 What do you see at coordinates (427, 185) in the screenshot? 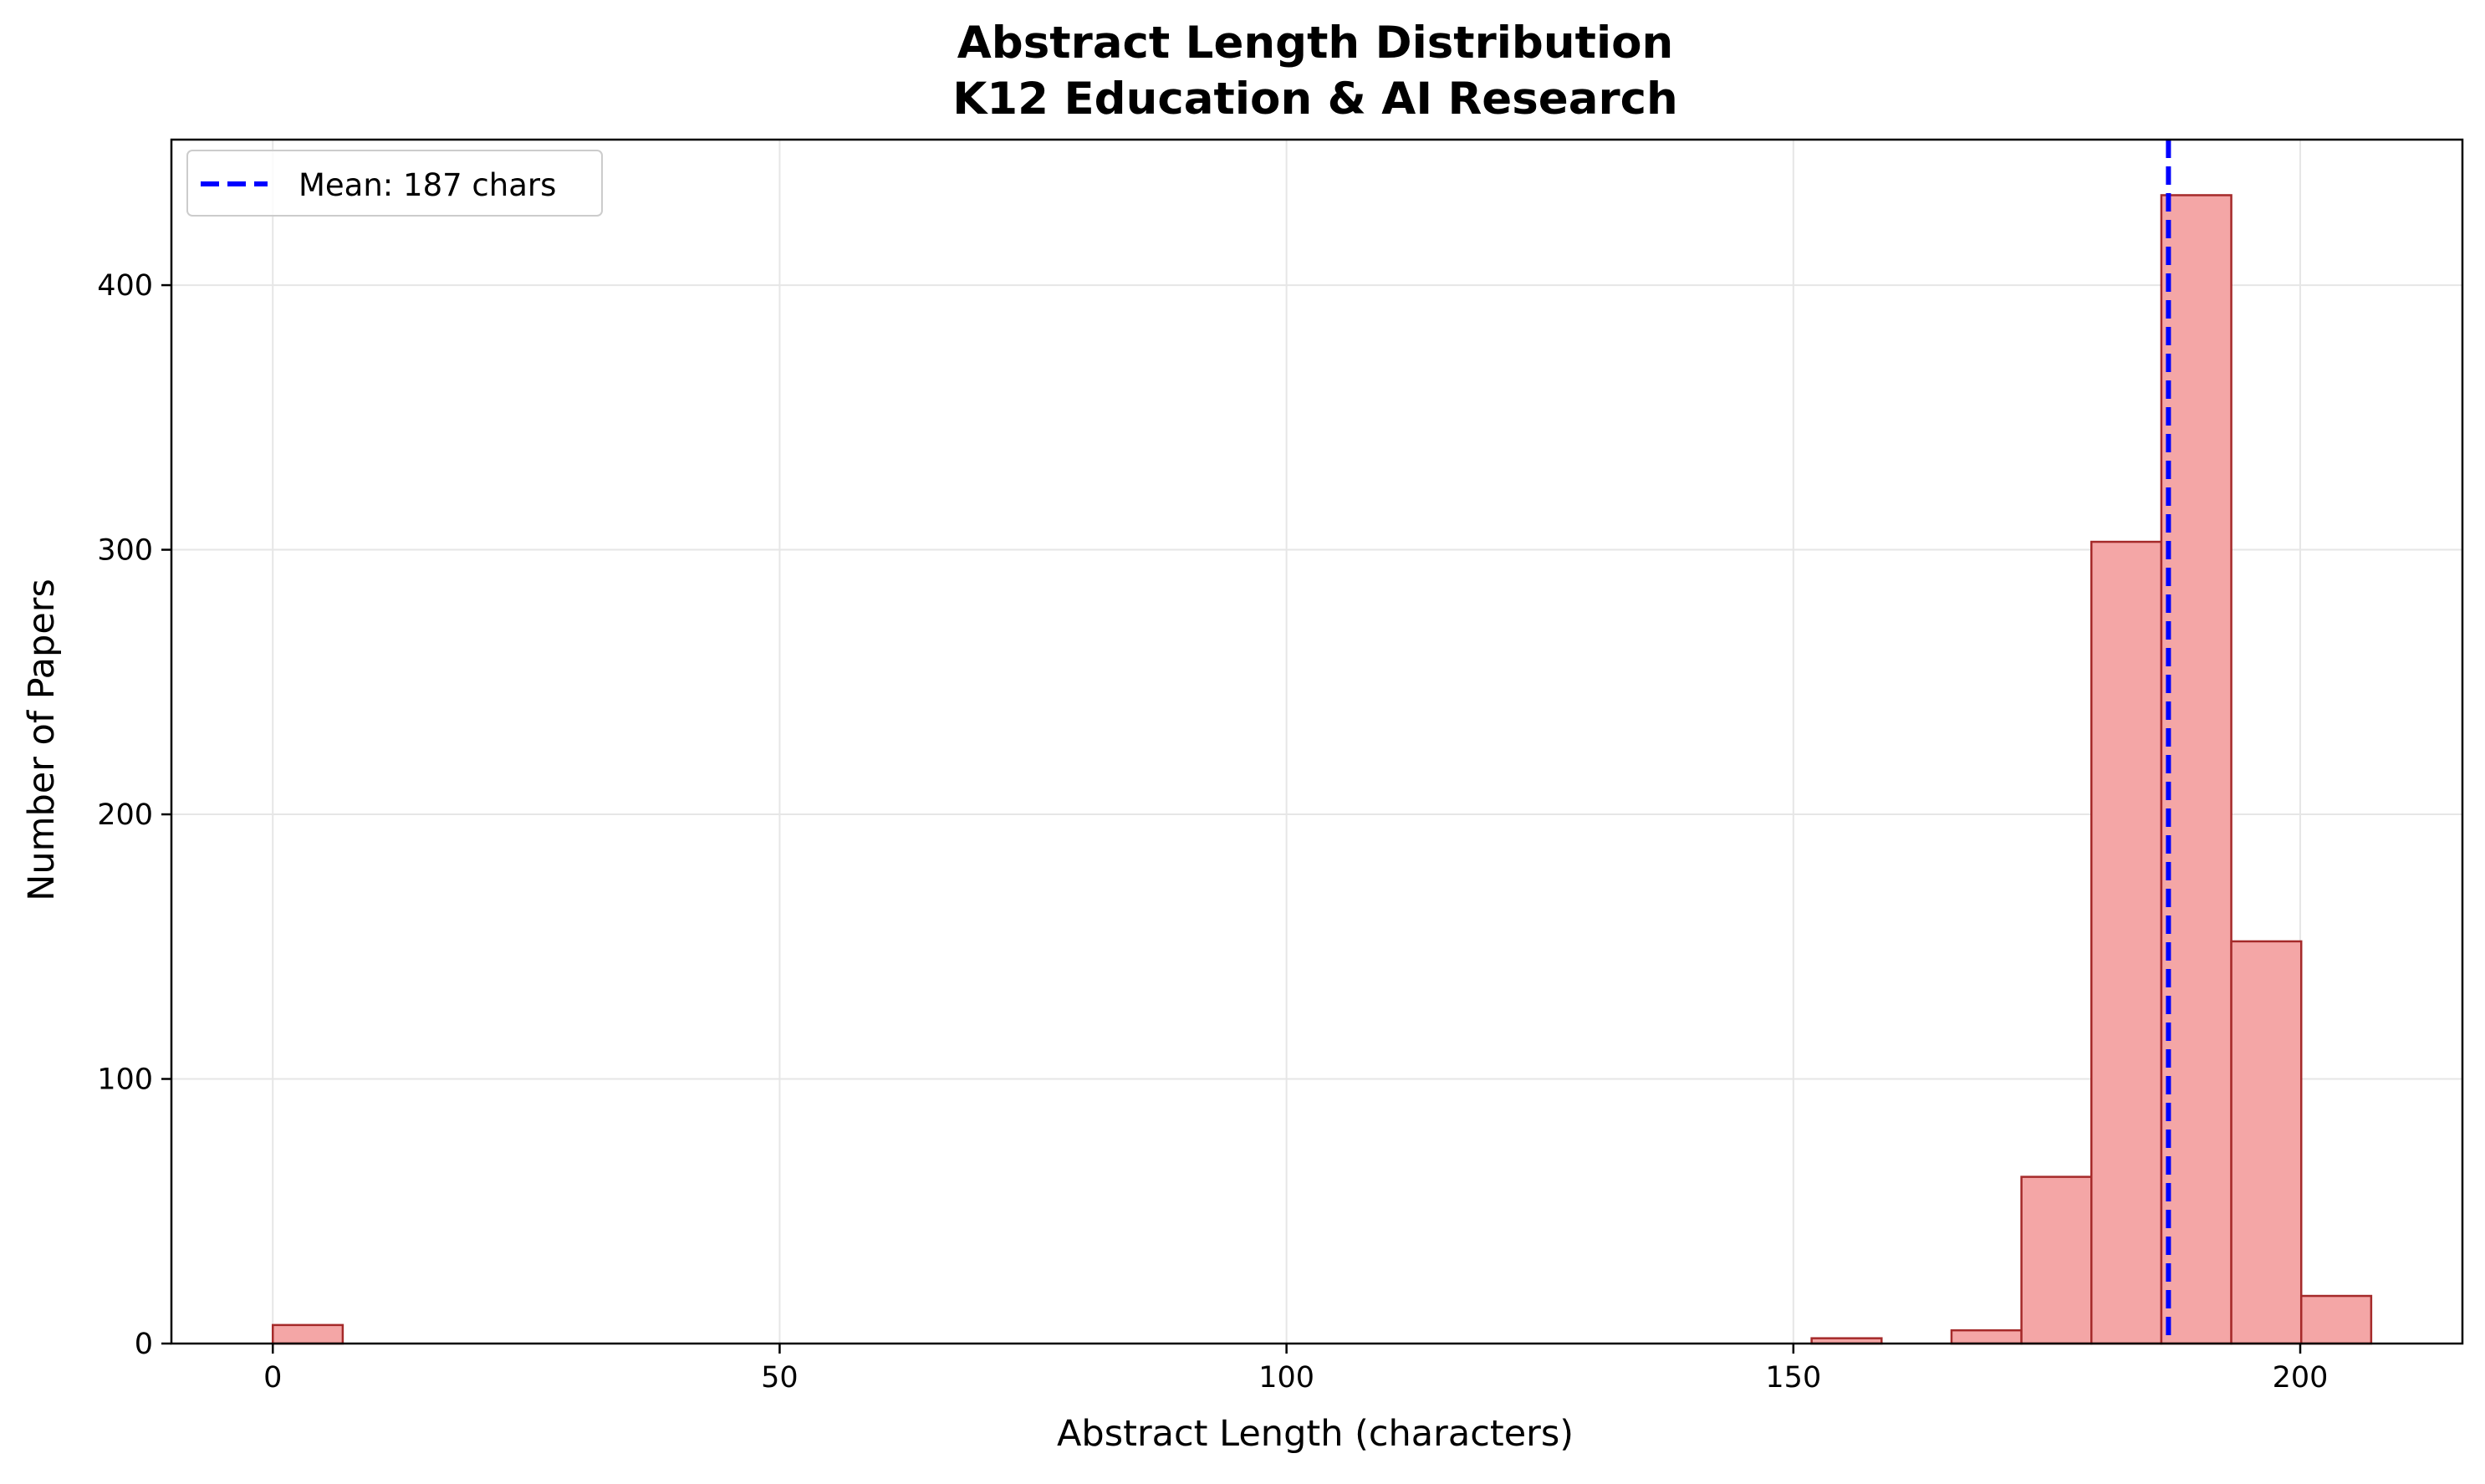
I see `legend-mean-label: Mean: 187 chars` at bounding box center [427, 185].